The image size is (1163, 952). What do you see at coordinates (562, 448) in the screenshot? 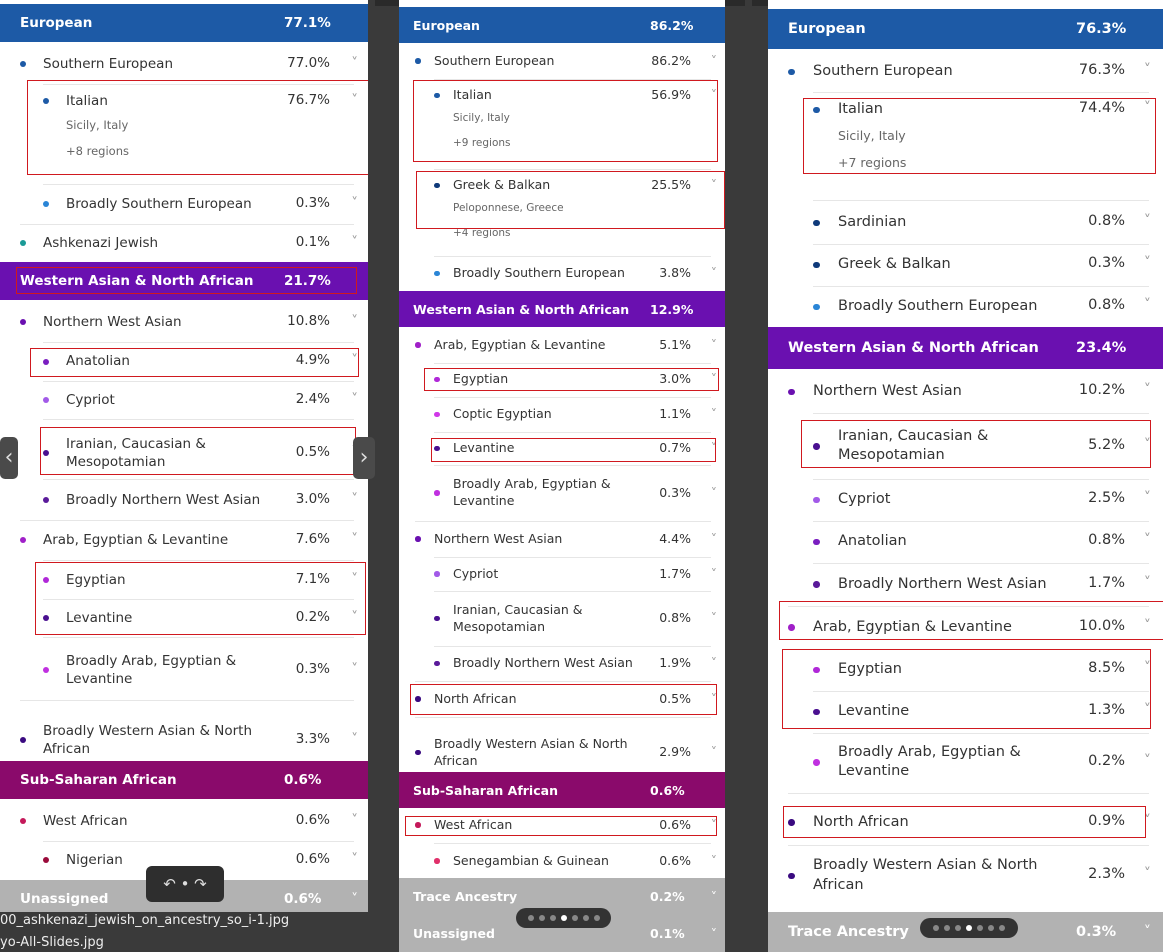
I see `ancestry-row-levantine: Levantine 0.7% ˅` at bounding box center [562, 448].